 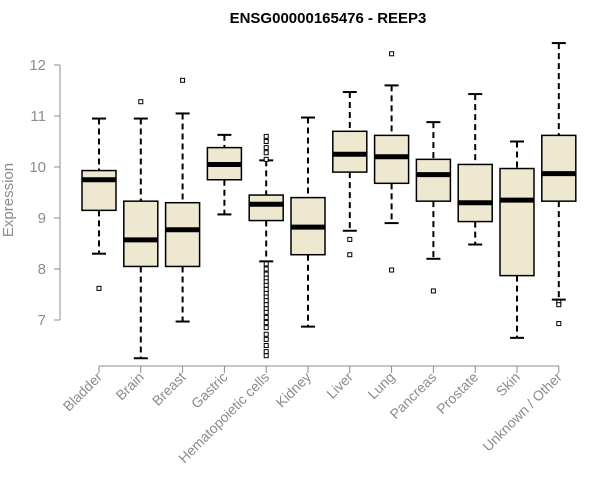 I want to click on box-group-gastric, so click(x=224, y=174).